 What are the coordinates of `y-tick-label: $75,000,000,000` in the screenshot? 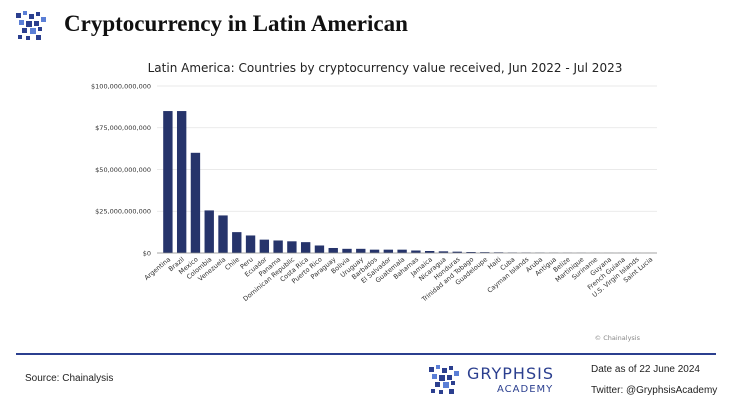 It's located at (123, 128).